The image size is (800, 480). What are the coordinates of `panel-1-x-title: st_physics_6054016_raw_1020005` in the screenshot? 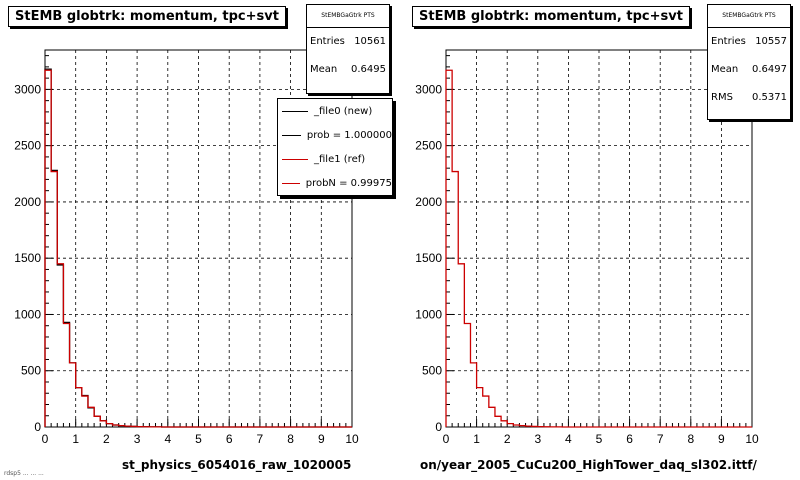 It's located at (237, 465).